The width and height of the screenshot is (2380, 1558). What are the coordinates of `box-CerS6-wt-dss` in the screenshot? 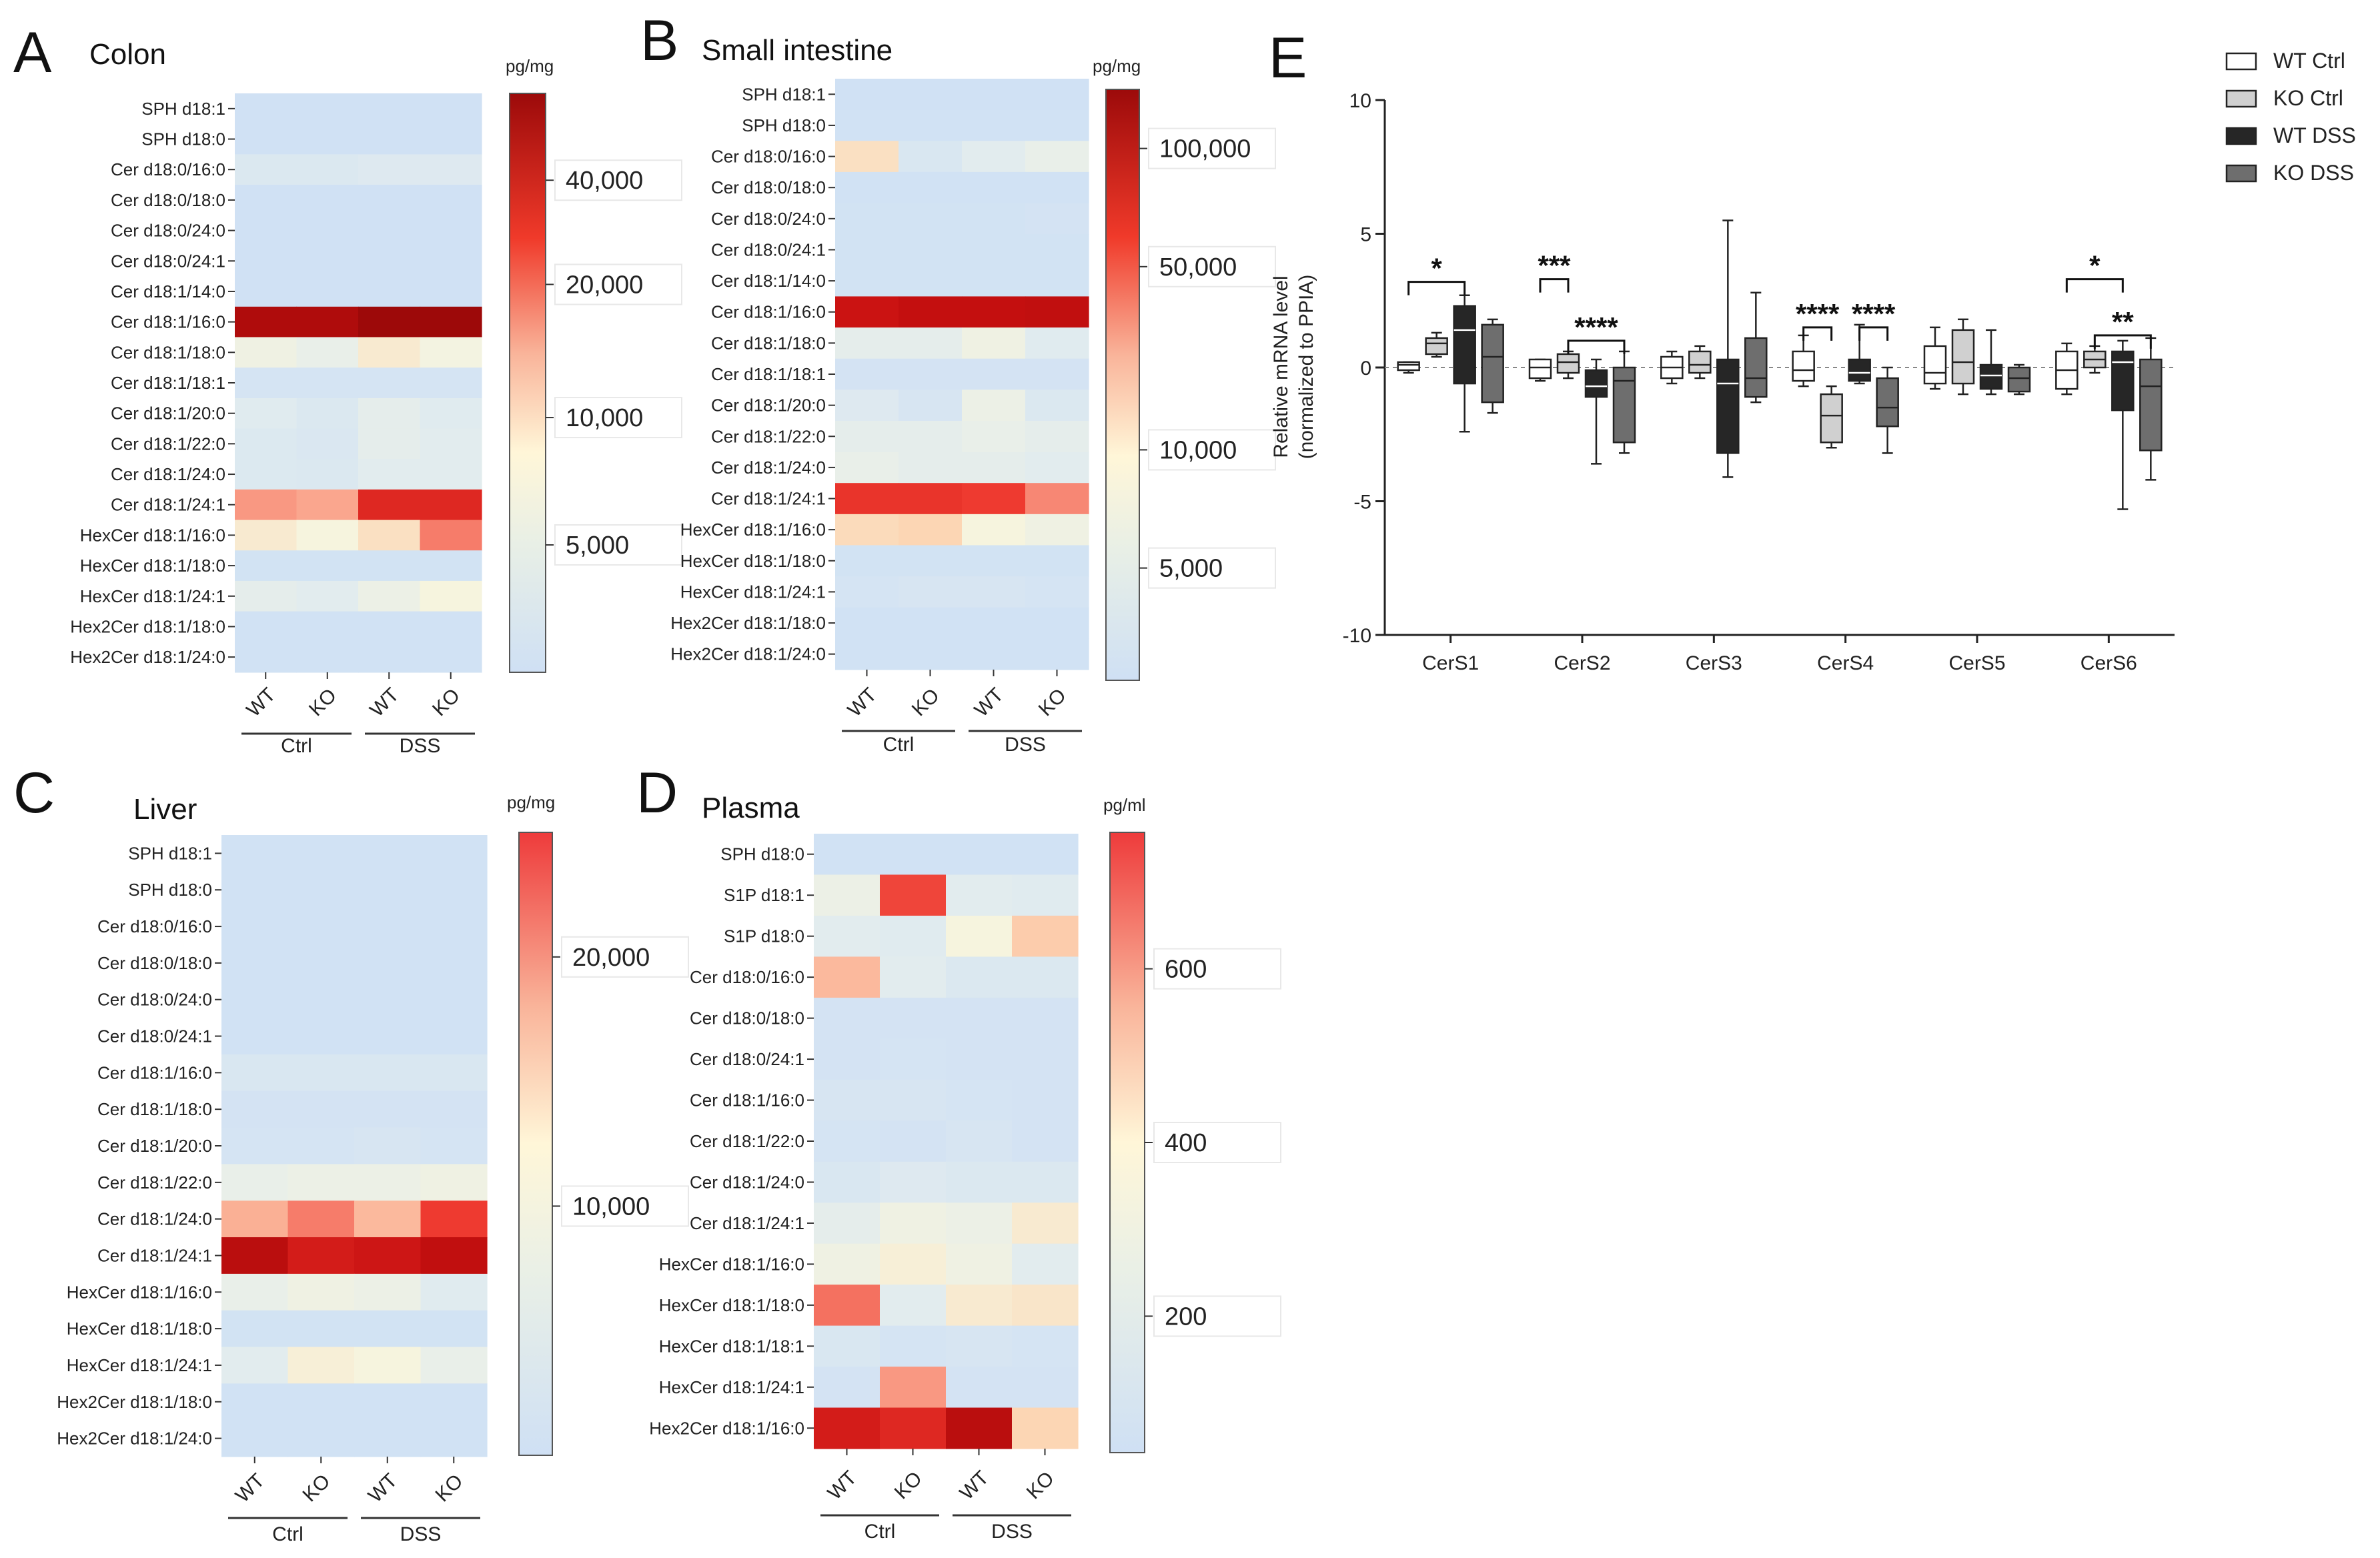 It's located at (2123, 424).